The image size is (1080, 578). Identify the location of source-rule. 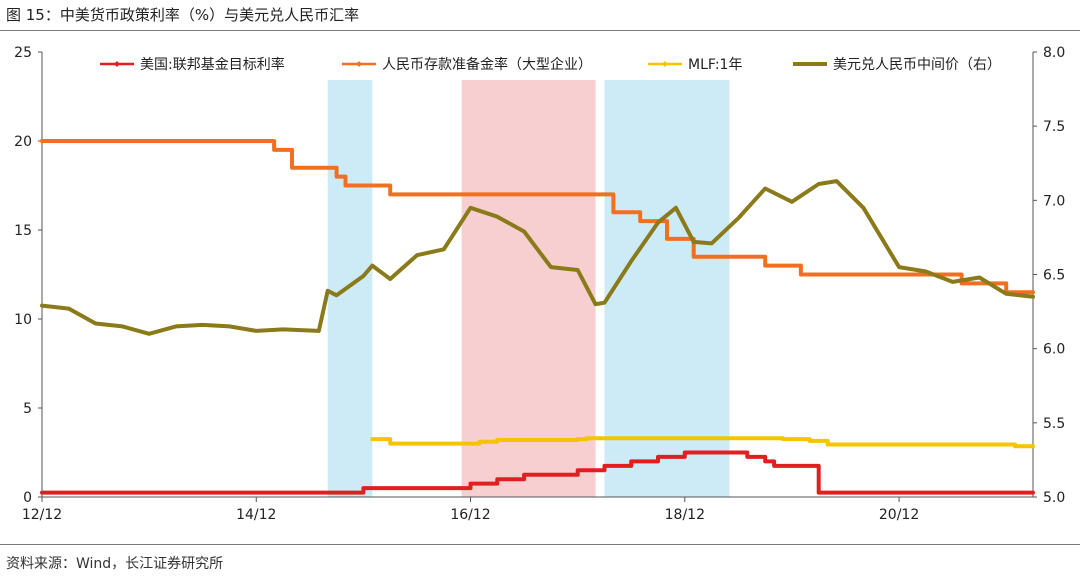
(540, 544).